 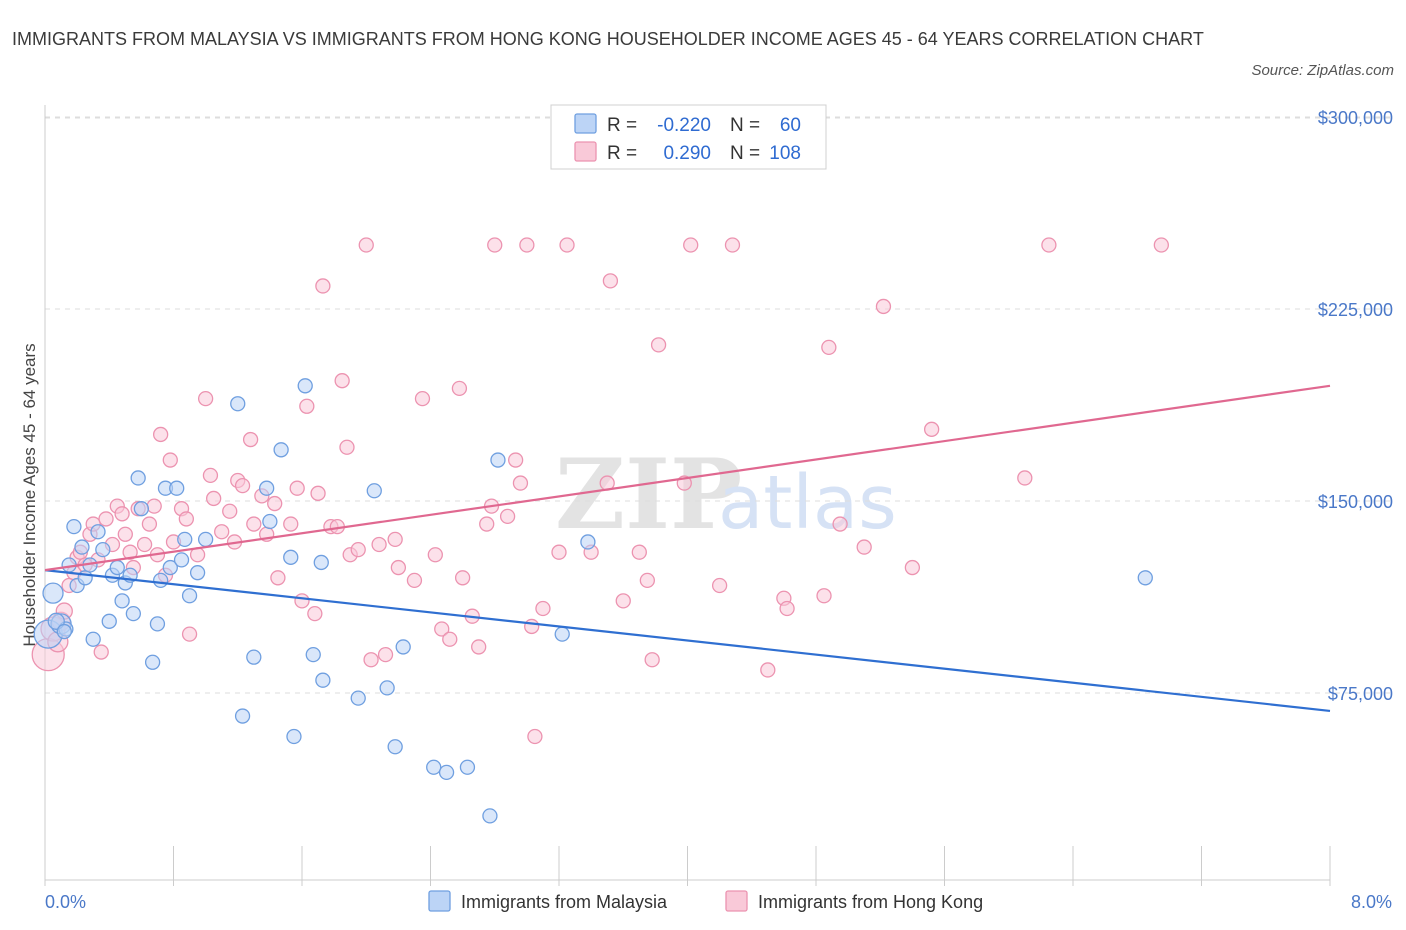 What do you see at coordinates (684, 125) in the screenshot?
I see `legend-r-value-malaysia: -0.220` at bounding box center [684, 125].